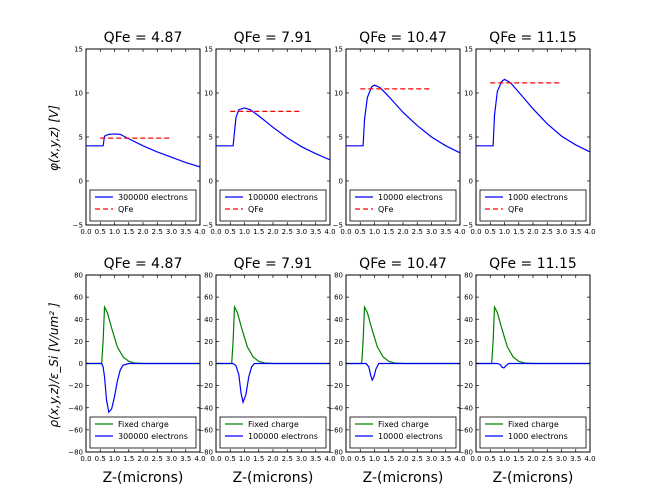  I want to click on panel-title: QFe = 7.91, so click(273, 38).